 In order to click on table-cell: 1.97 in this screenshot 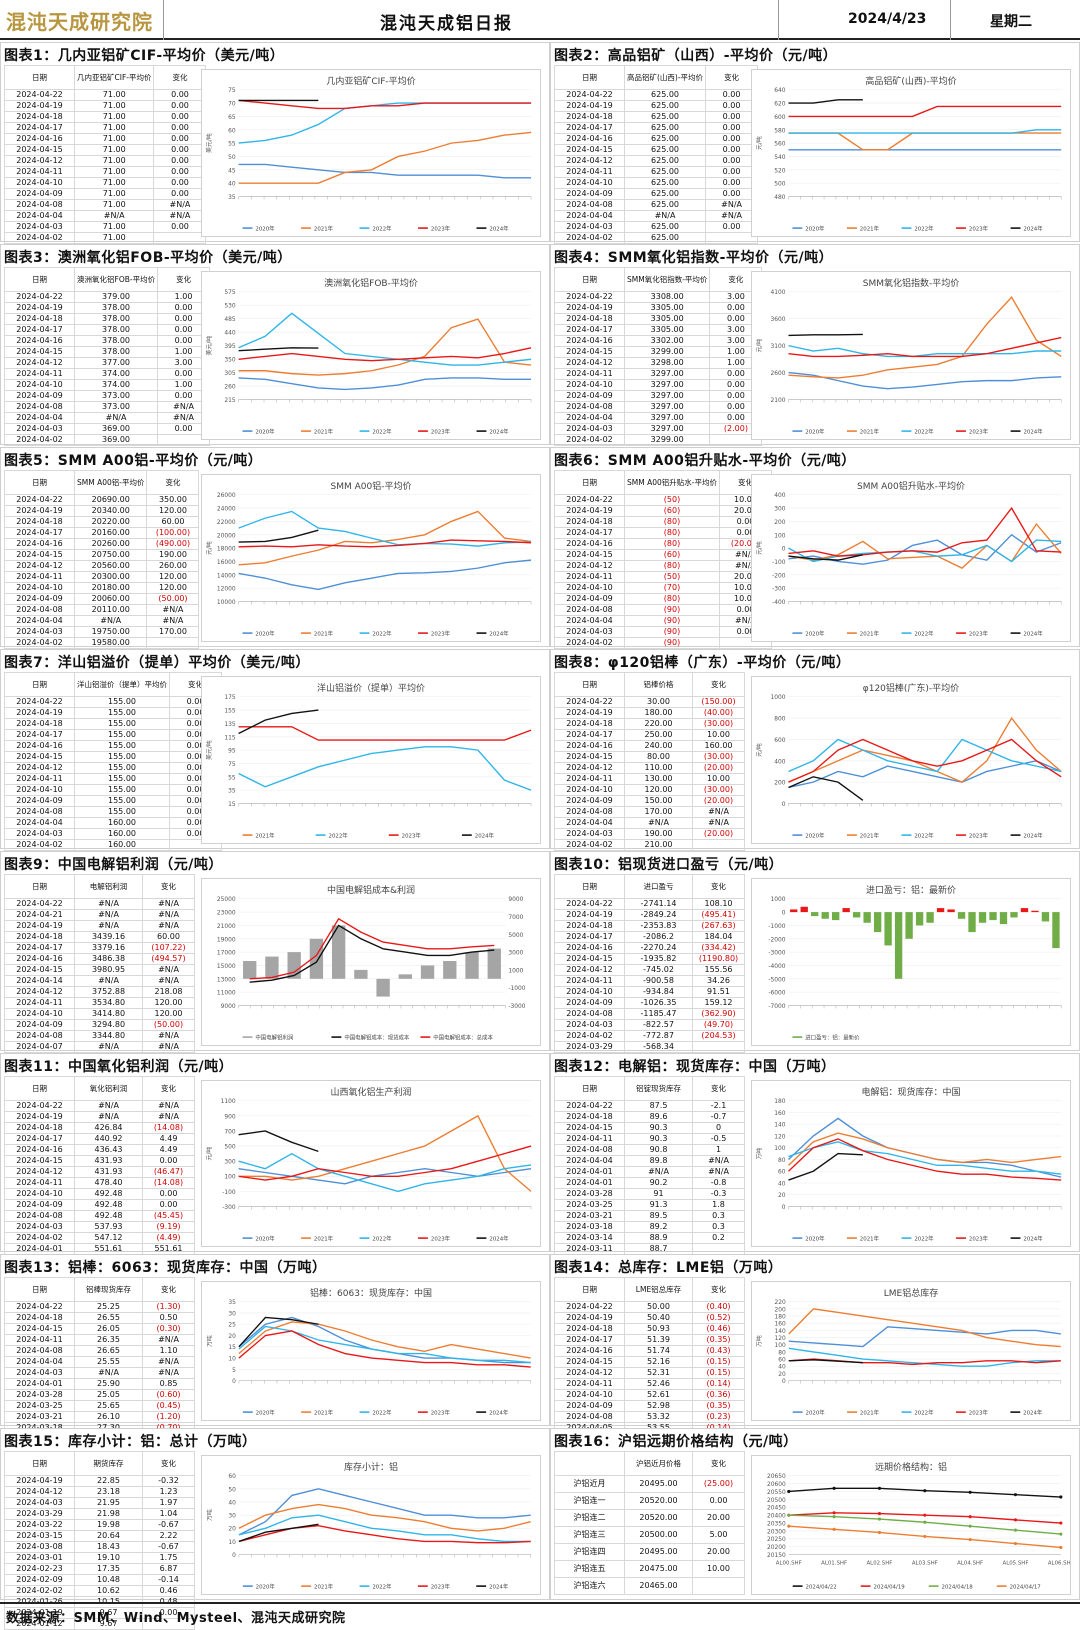, I will do `click(168, 1503)`.